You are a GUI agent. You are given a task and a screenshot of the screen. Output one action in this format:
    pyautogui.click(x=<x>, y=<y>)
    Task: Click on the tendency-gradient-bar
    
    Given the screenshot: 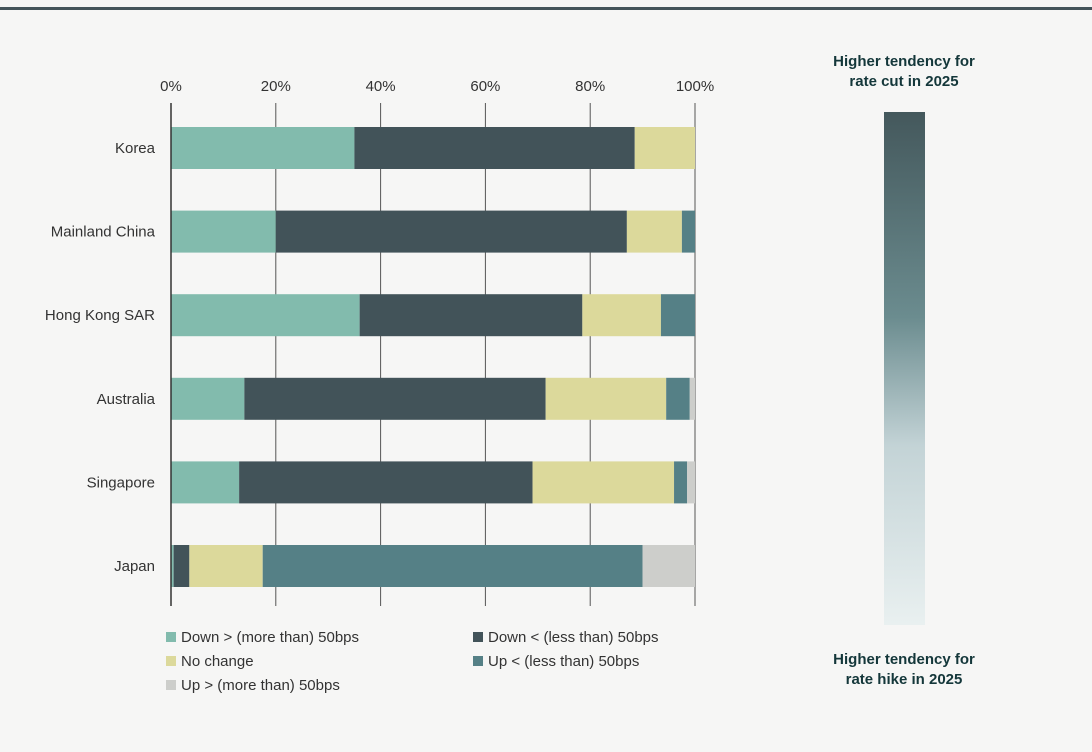 What is the action you would take?
    pyautogui.click(x=904, y=368)
    